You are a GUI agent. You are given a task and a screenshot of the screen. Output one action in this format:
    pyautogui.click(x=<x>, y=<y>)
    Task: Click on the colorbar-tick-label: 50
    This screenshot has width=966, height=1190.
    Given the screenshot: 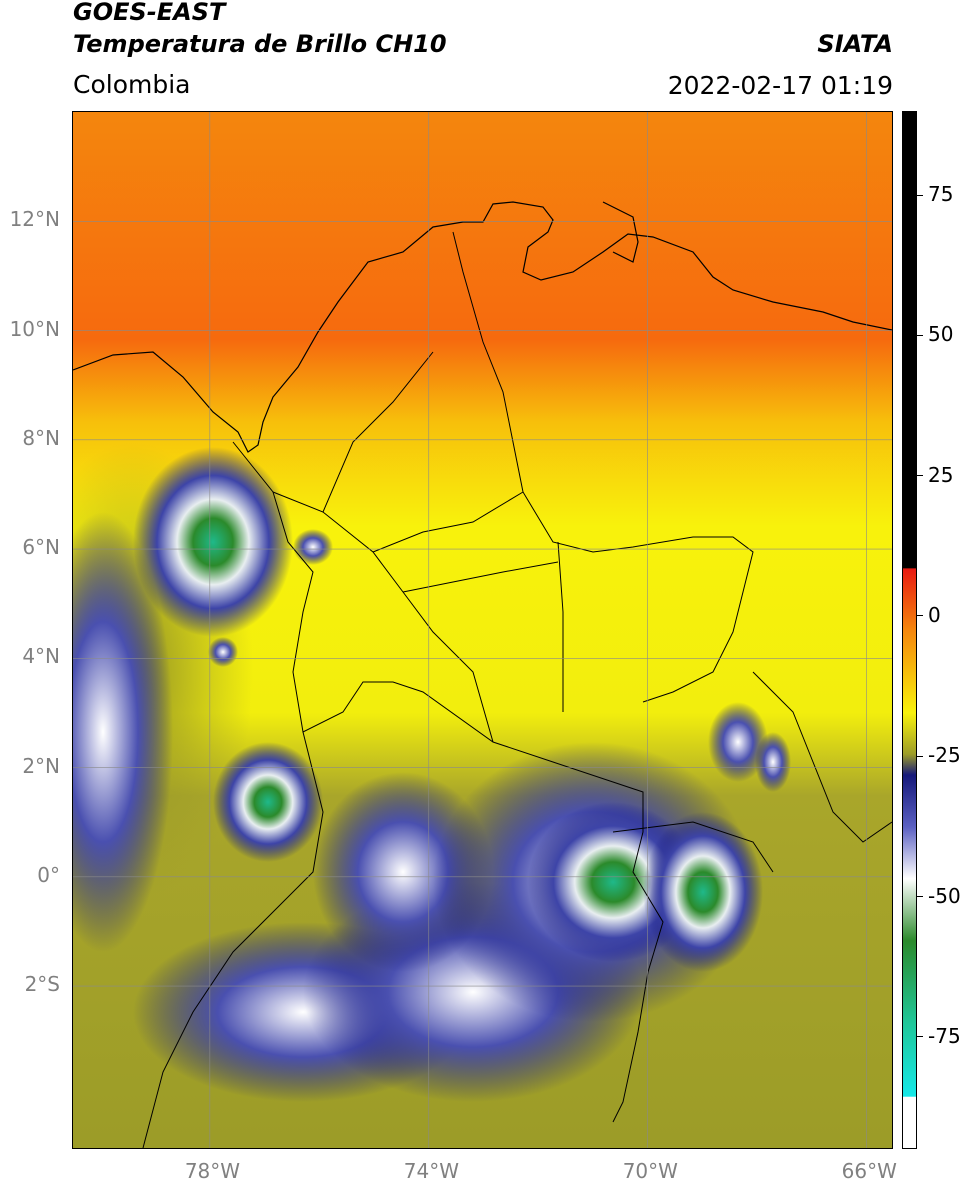 What is the action you would take?
    pyautogui.click(x=941, y=334)
    